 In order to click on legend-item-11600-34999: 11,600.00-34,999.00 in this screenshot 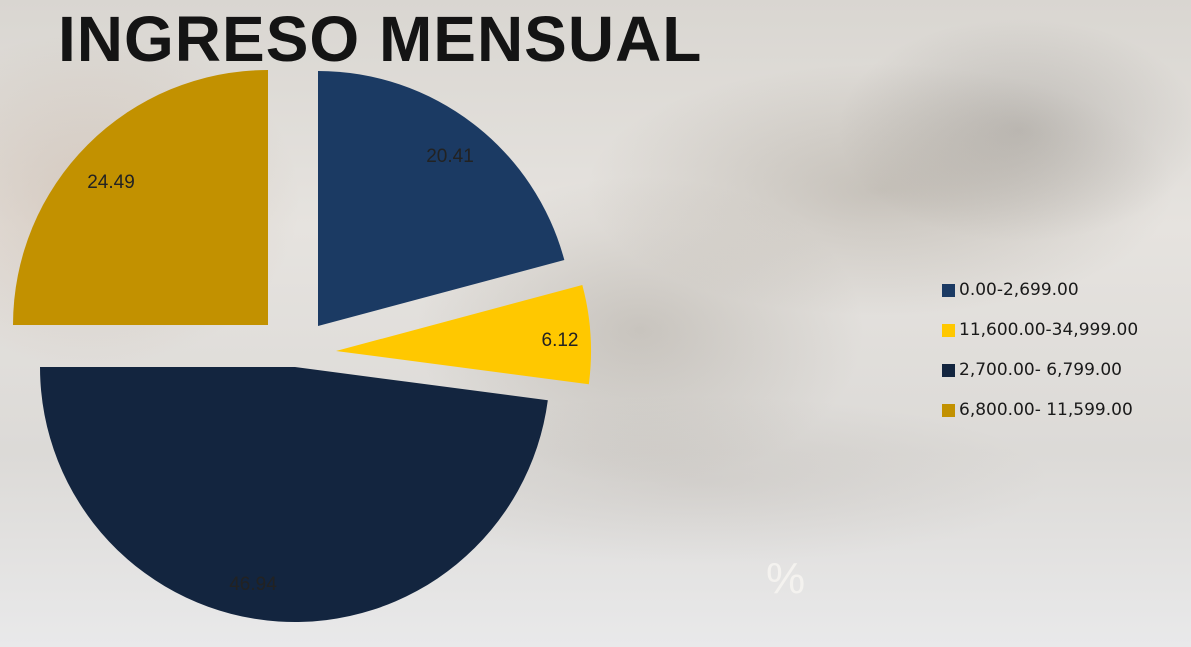, I will do `click(1064, 330)`.